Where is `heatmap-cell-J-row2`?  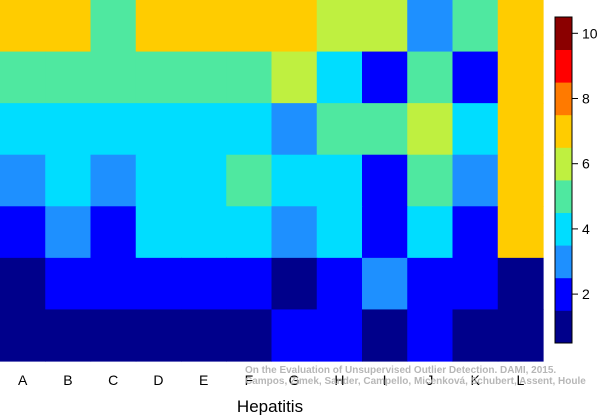
heatmap-cell-J-row2 is located at coordinates (430, 77).